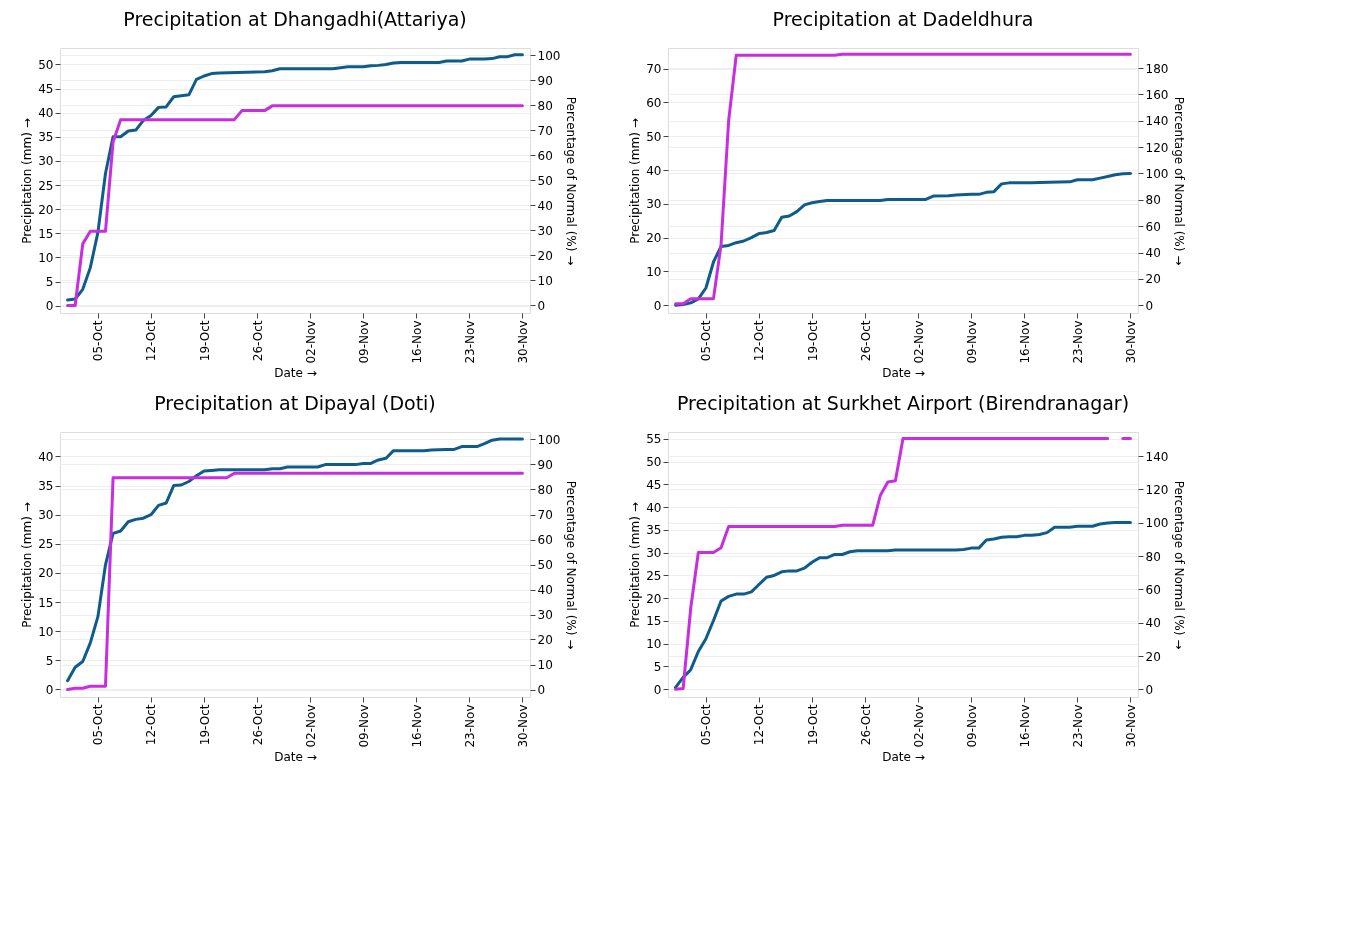 This screenshot has width=1362, height=938. I want to click on y2-tick-label: 140, so click(1157, 456).